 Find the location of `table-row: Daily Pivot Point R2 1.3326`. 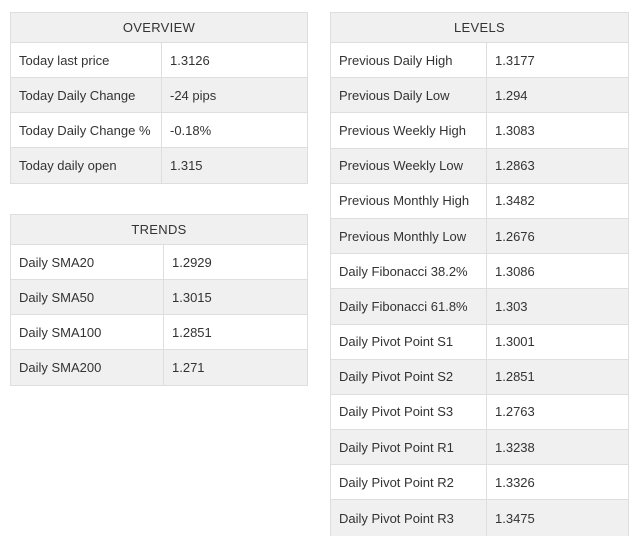

table-row: Daily Pivot Point R2 1.3326 is located at coordinates (479, 483).